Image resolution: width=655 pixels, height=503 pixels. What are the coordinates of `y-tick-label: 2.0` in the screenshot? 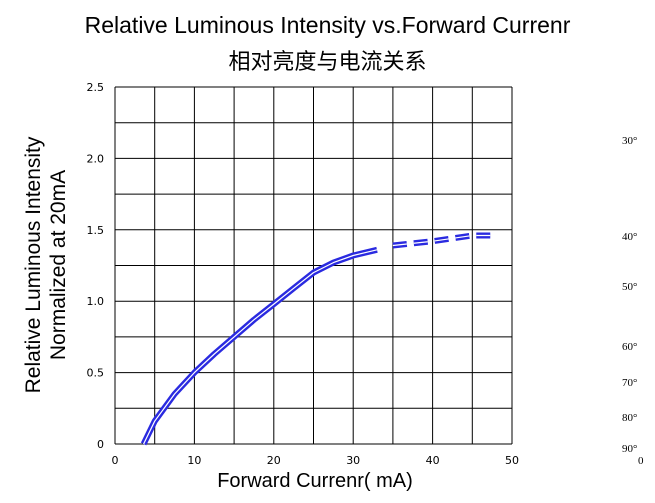 It's located at (96, 158).